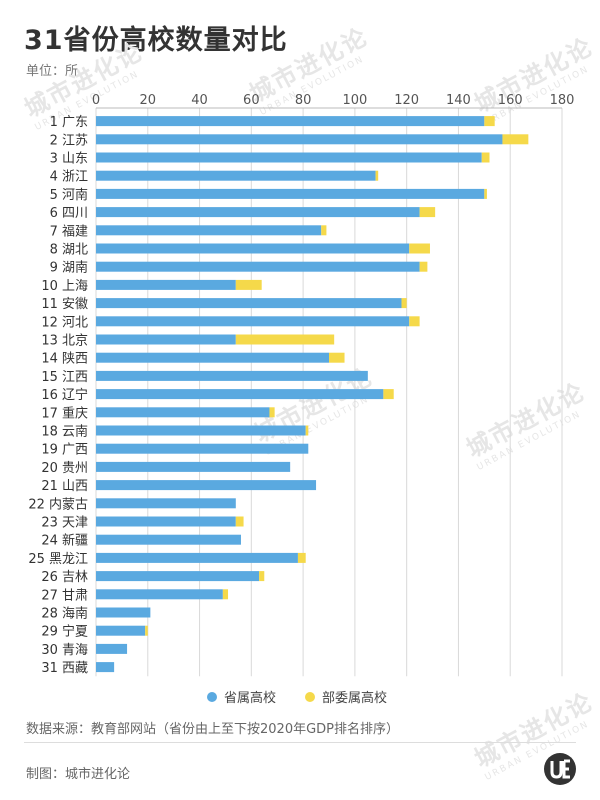  What do you see at coordinates (562, 100) in the screenshot?
I see `x-tick-label: 180` at bounding box center [562, 100].